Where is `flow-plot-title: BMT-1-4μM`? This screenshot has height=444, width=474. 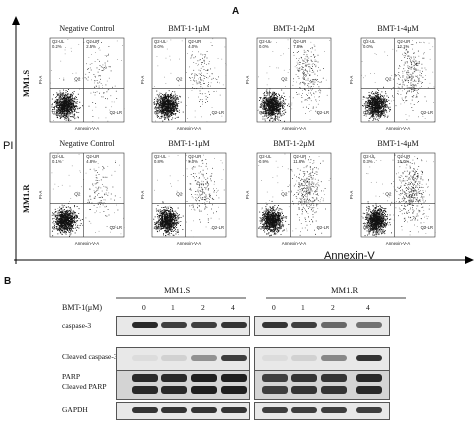
flow-plot-title: BMT-1-4μM is located at coordinates (398, 143).